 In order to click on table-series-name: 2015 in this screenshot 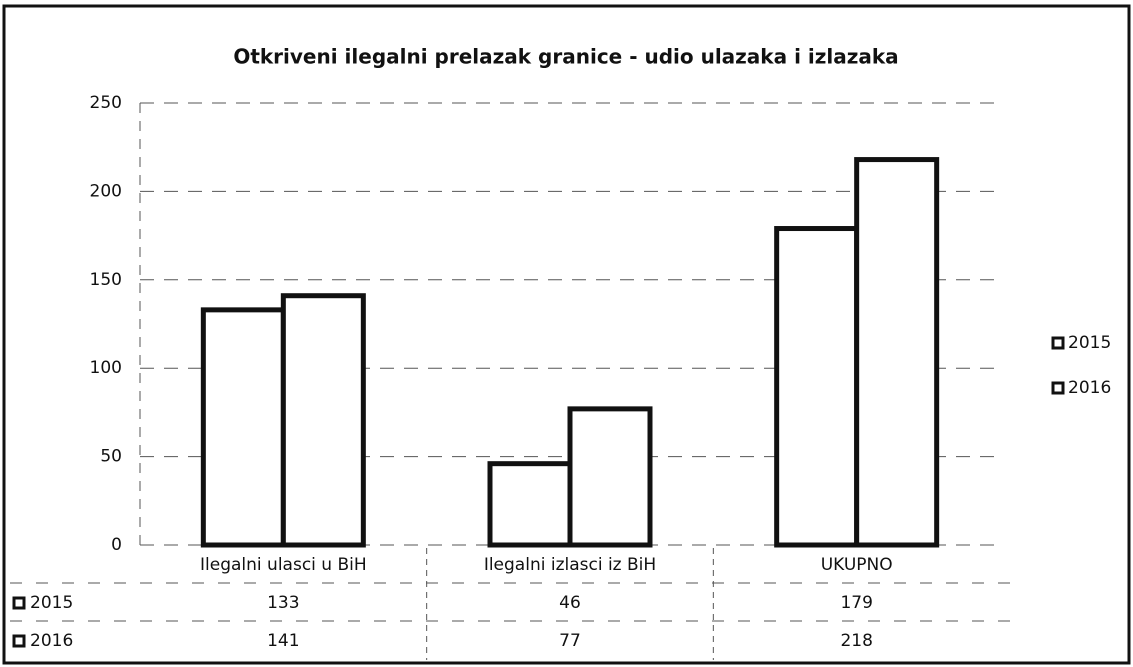, I will do `click(51, 603)`.